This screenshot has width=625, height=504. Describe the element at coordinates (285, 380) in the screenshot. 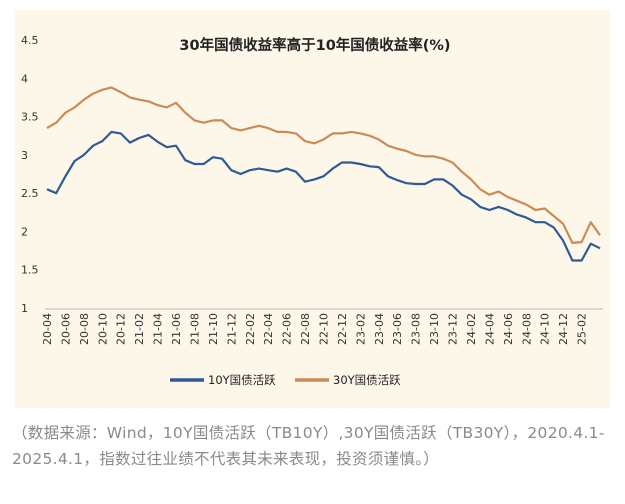

I see `legend: 10Y国债活跃 30Y国债活跃` at that location.